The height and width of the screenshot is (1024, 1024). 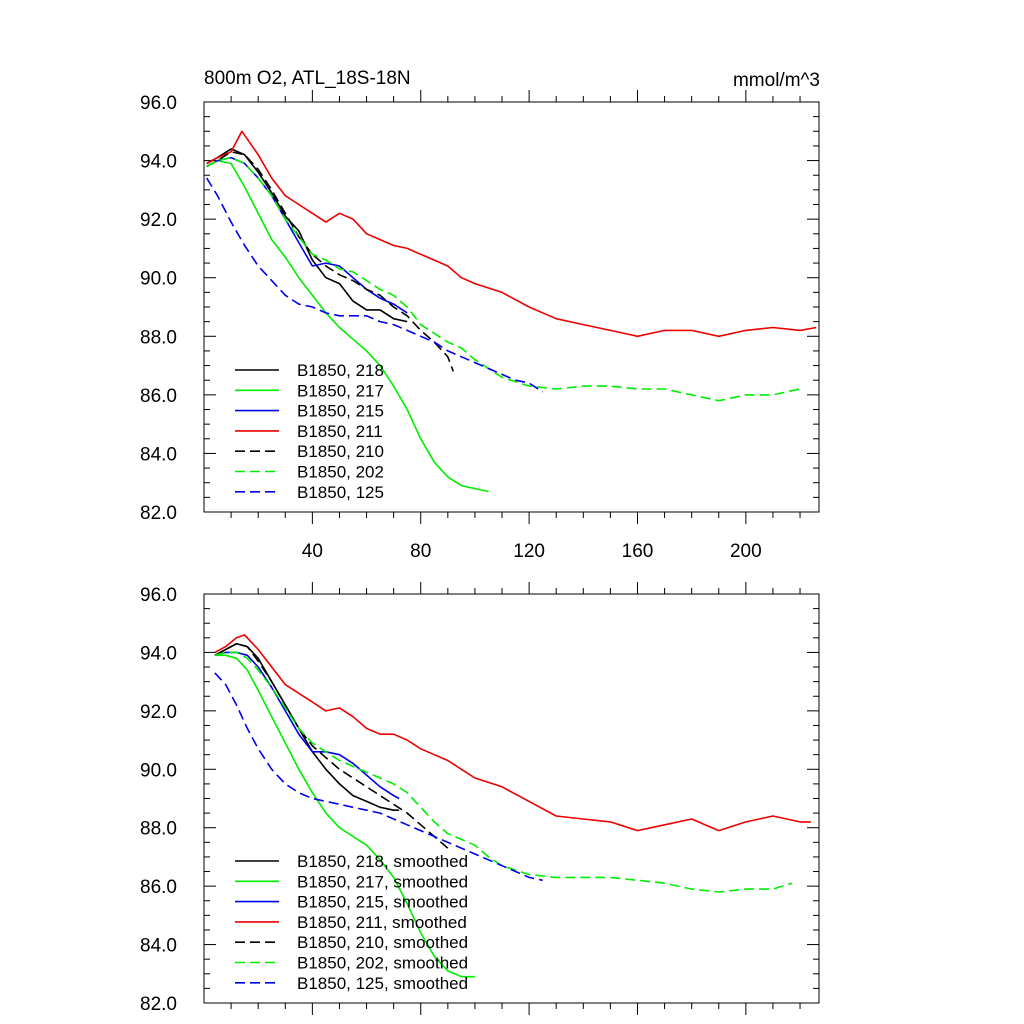 What do you see at coordinates (382, 861) in the screenshot?
I see `legend-label: B1850, 218, smoothed` at bounding box center [382, 861].